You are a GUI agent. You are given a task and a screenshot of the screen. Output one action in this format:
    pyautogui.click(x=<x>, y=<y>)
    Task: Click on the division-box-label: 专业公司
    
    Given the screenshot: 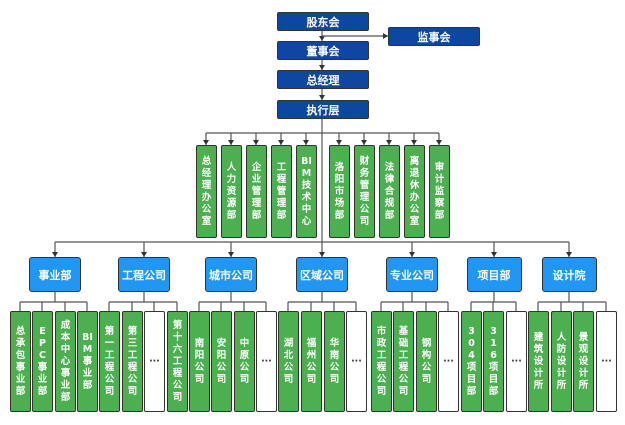 What is the action you would take?
    pyautogui.click(x=412, y=275)
    